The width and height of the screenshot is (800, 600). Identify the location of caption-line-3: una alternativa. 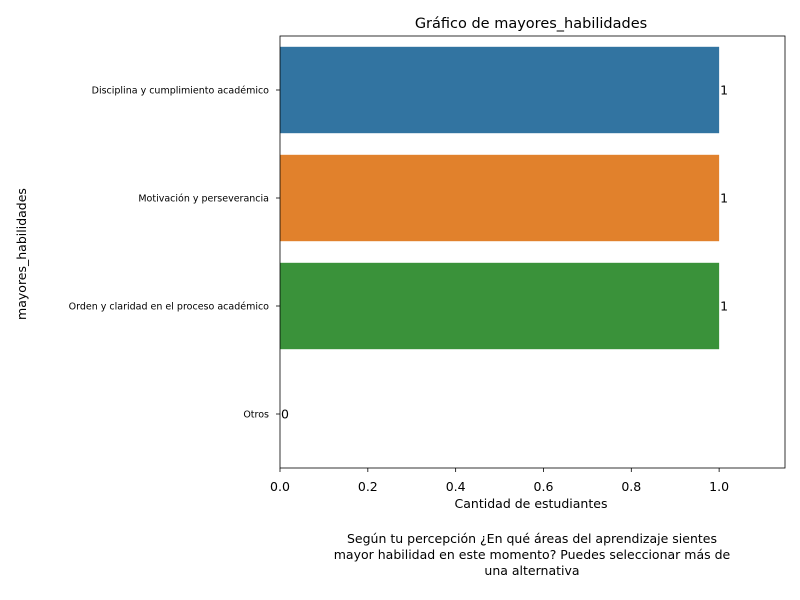
(532, 570).